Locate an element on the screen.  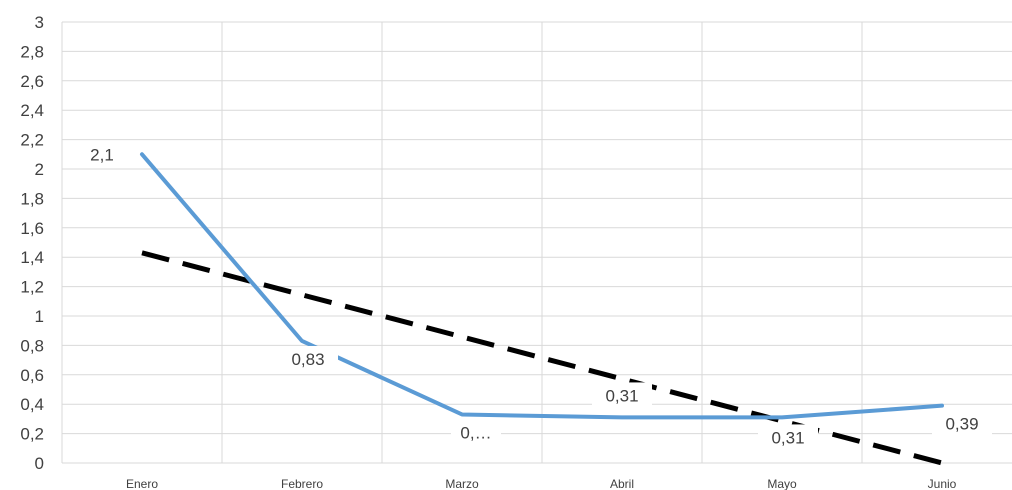
y-tick-label: 2,4 is located at coordinates (32, 110).